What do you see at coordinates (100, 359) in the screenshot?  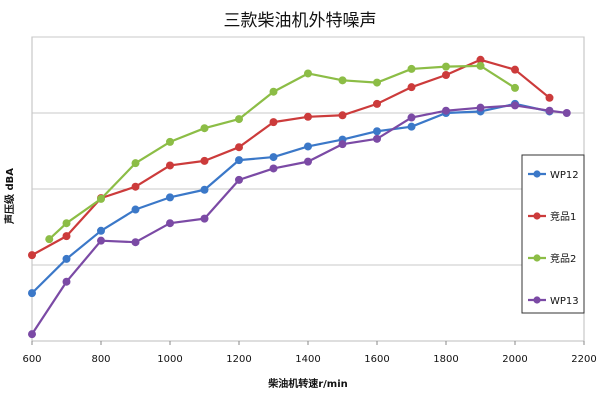 I see `x-tick-label: 800` at bounding box center [100, 359].